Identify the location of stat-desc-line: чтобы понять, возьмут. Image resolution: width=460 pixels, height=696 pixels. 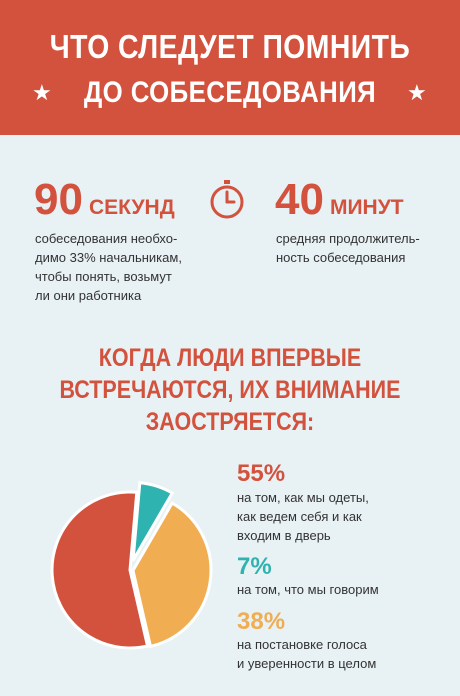
(103, 276).